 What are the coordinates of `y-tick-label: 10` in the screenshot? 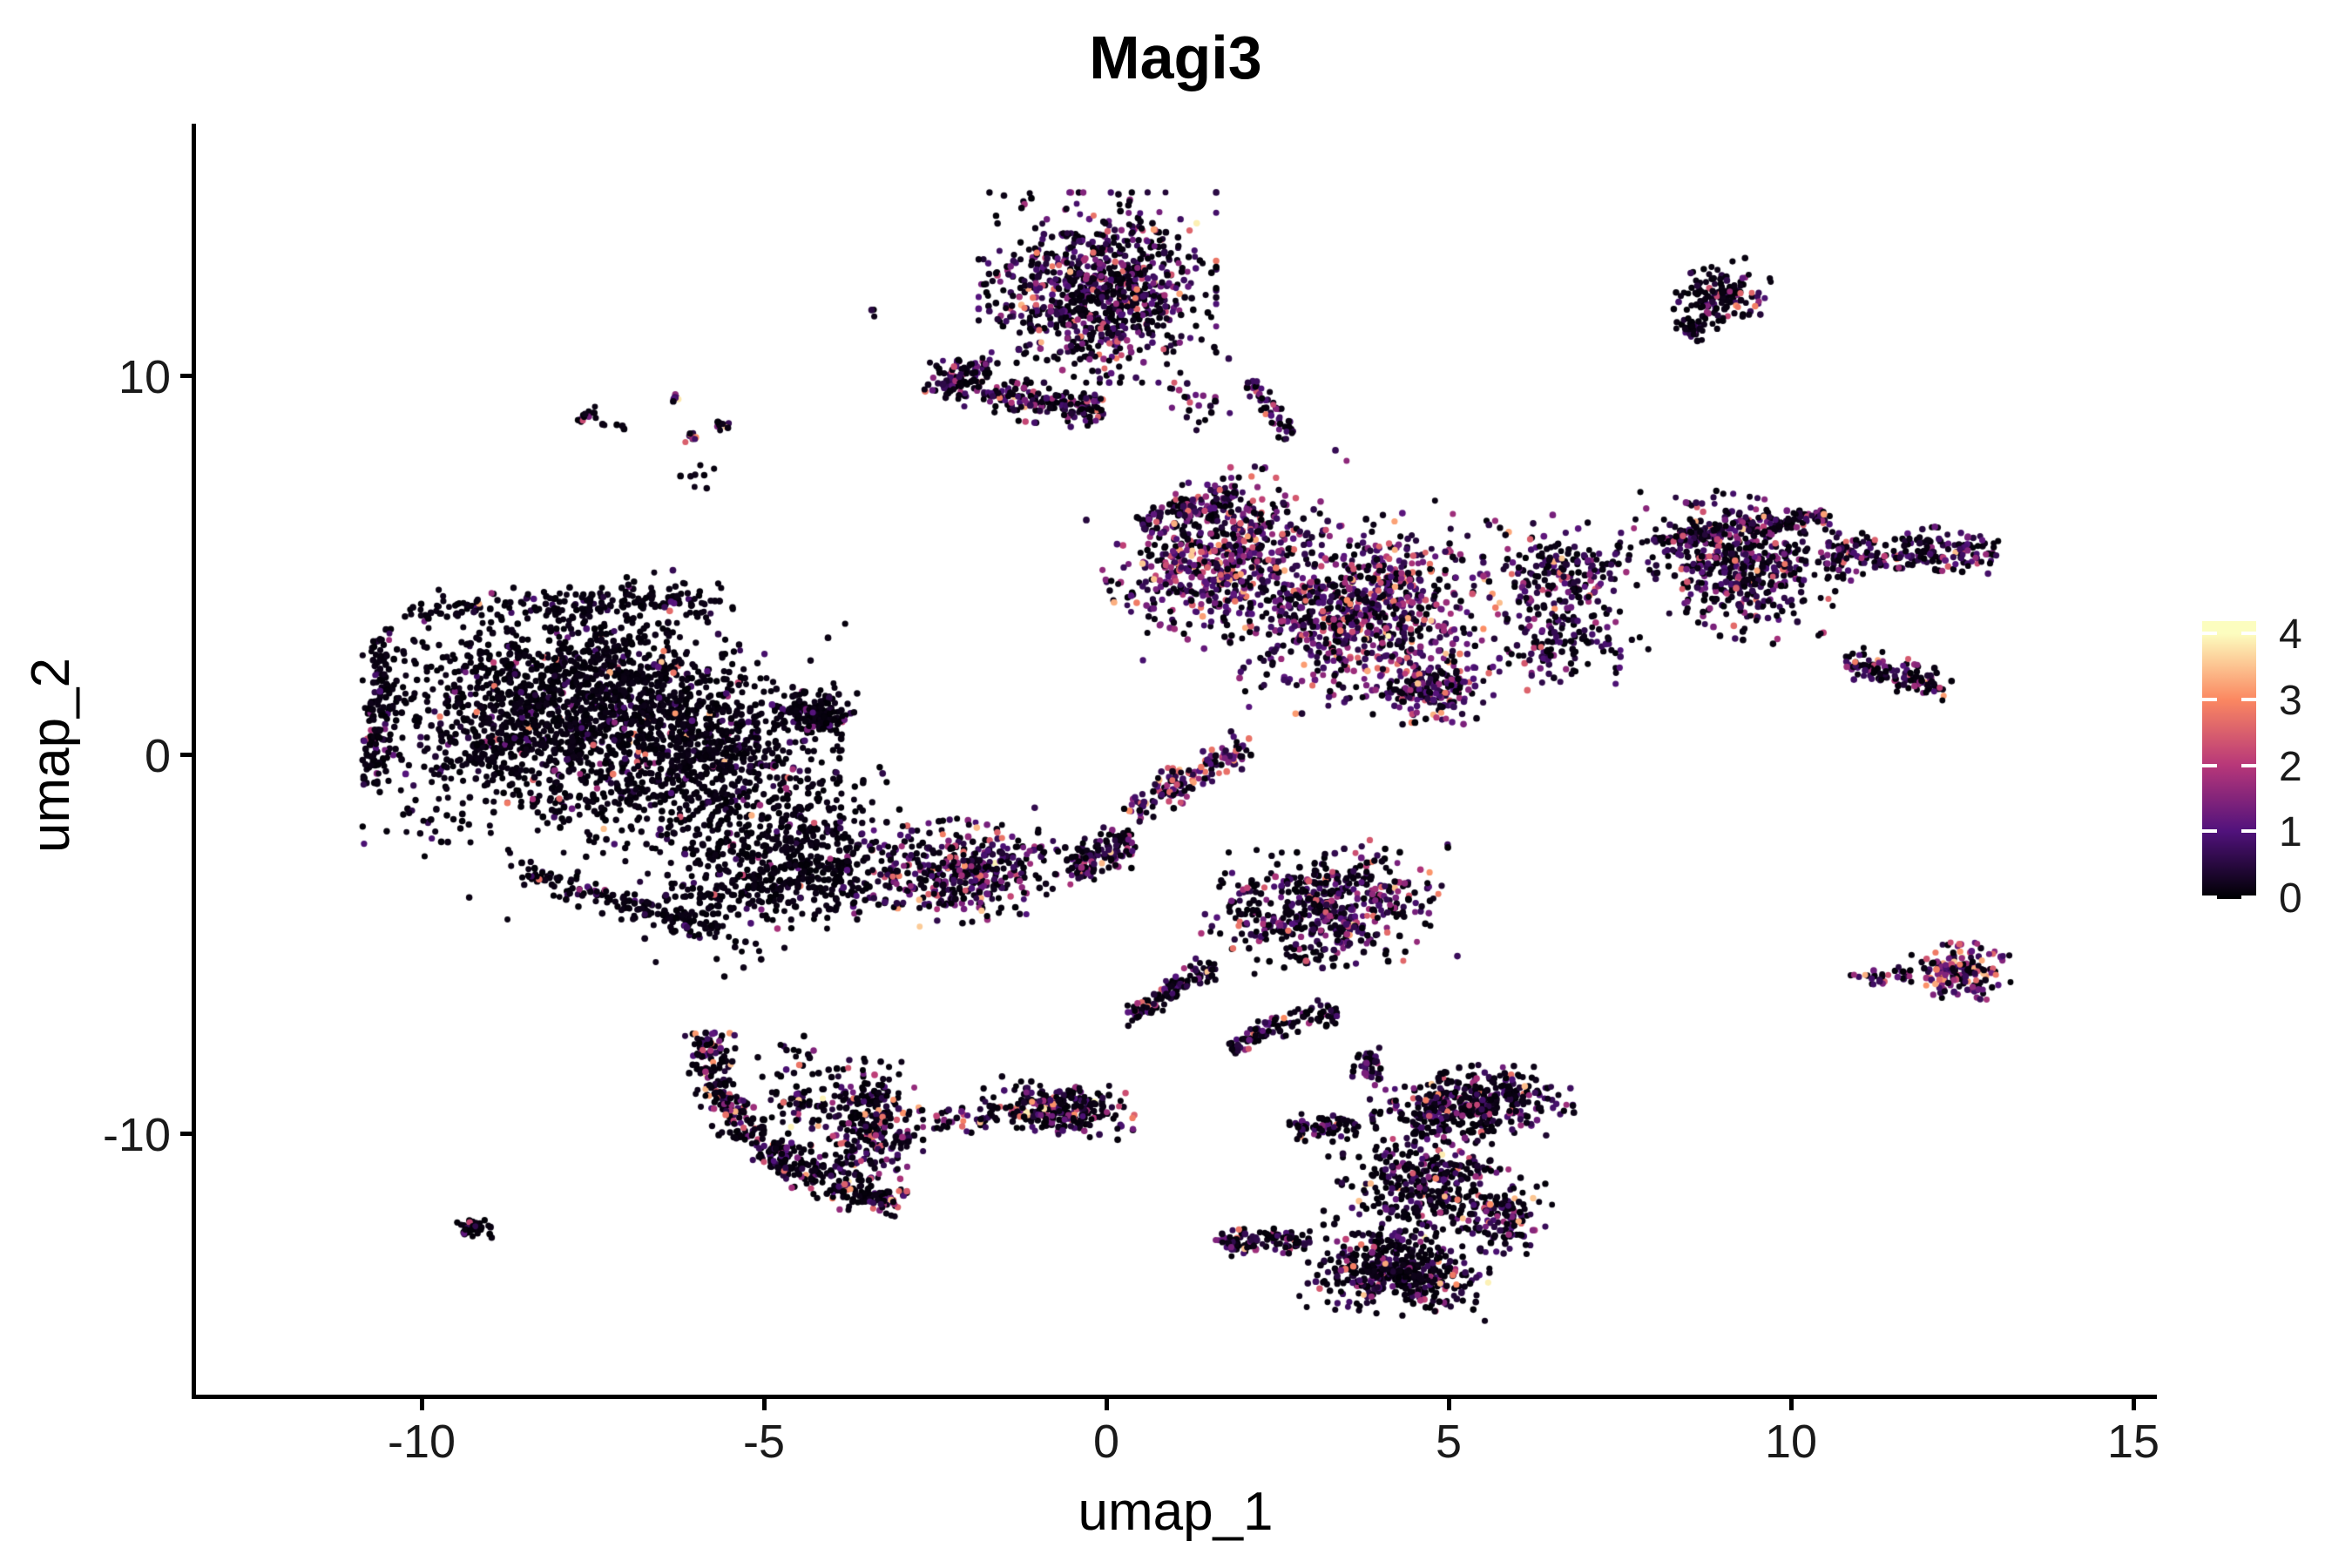 It's located at (145, 377).